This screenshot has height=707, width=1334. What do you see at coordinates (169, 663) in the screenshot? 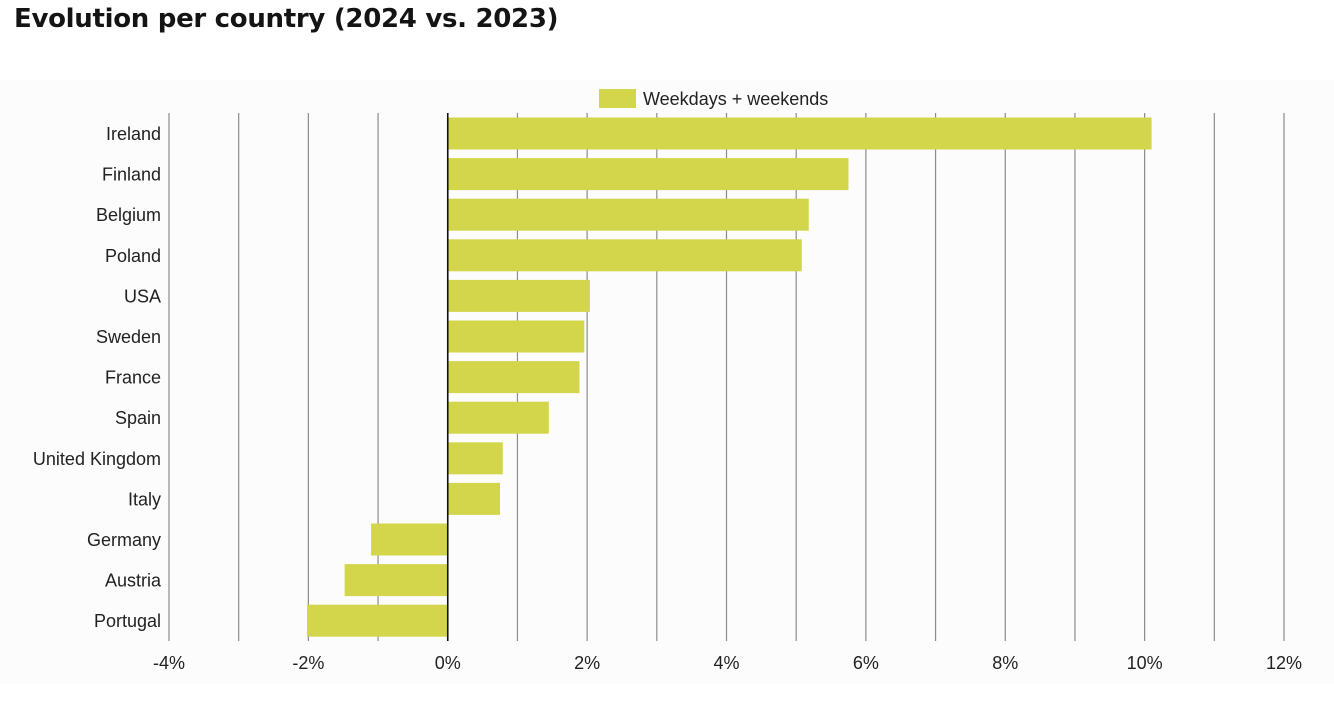
I see `x-tick-label: -4%` at bounding box center [169, 663].